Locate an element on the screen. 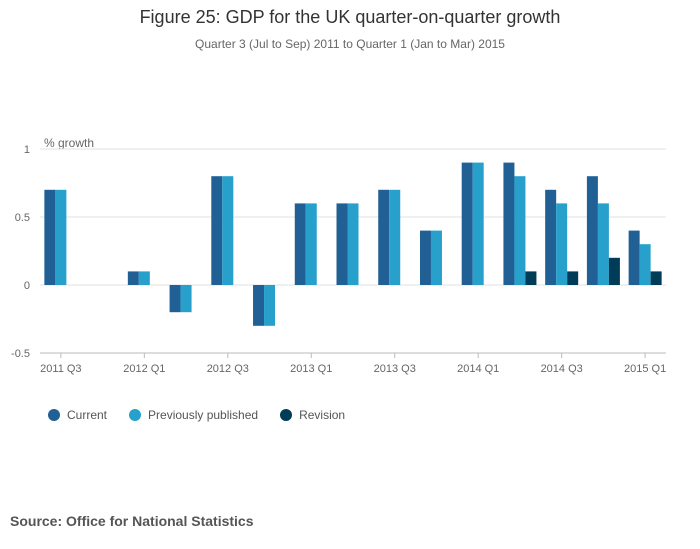  legend-item: Revision is located at coordinates (312, 415).